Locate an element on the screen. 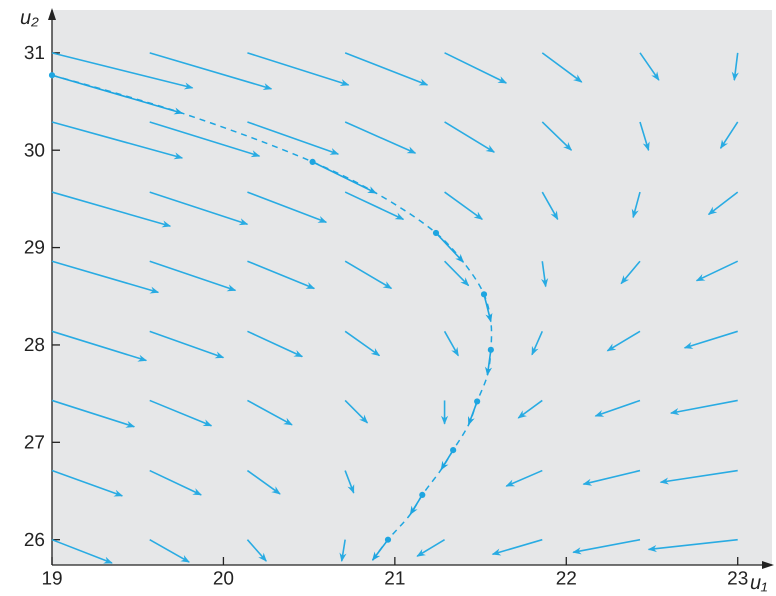 The image size is (776, 596). x-tick-label: 21 is located at coordinates (395, 579).